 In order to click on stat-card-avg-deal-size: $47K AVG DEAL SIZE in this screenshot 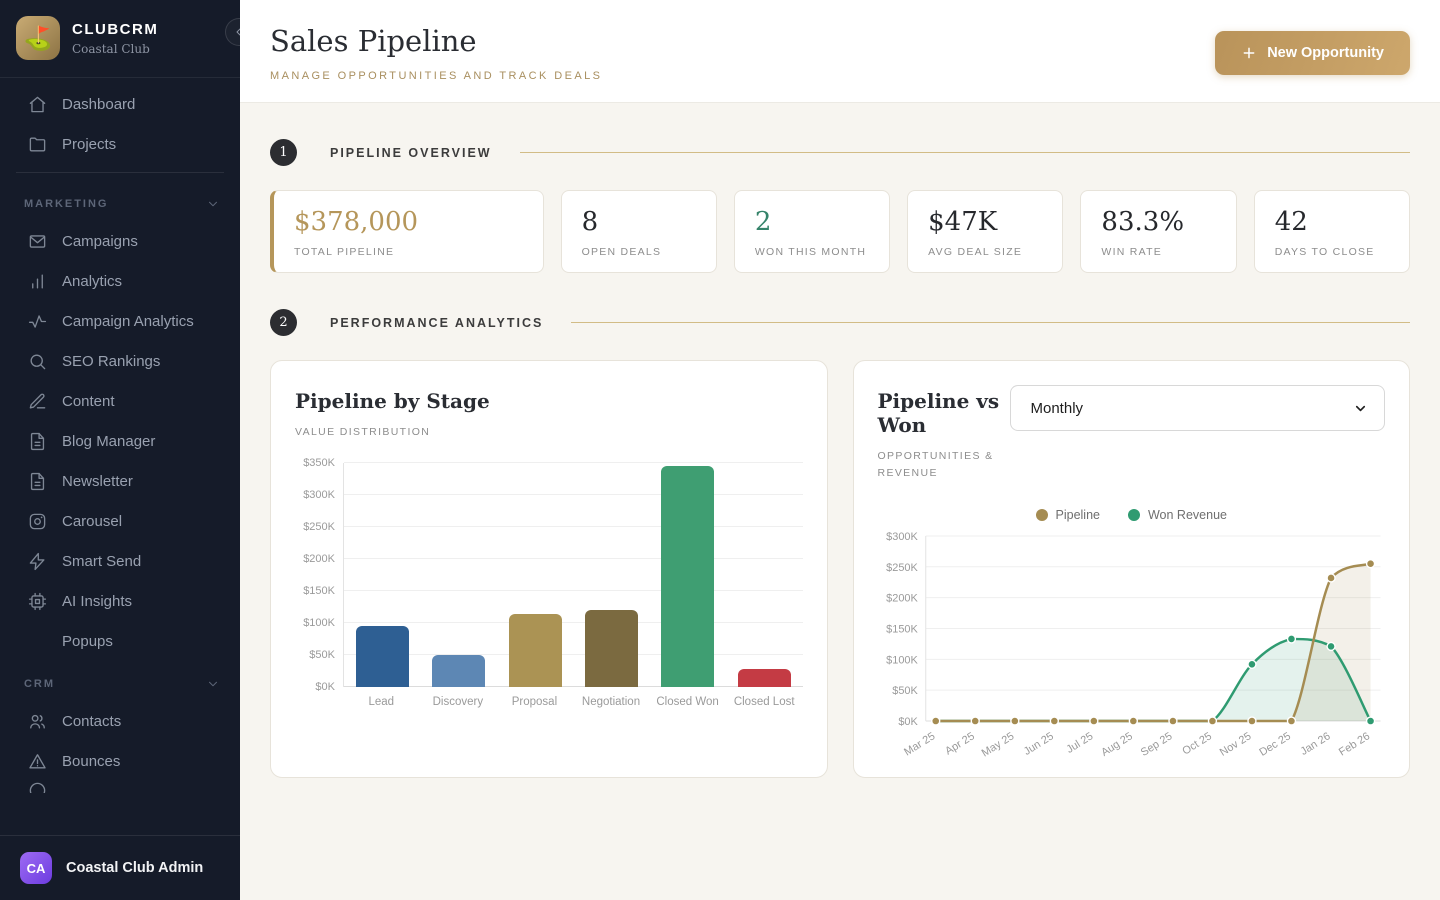, I will do `click(985, 231)`.